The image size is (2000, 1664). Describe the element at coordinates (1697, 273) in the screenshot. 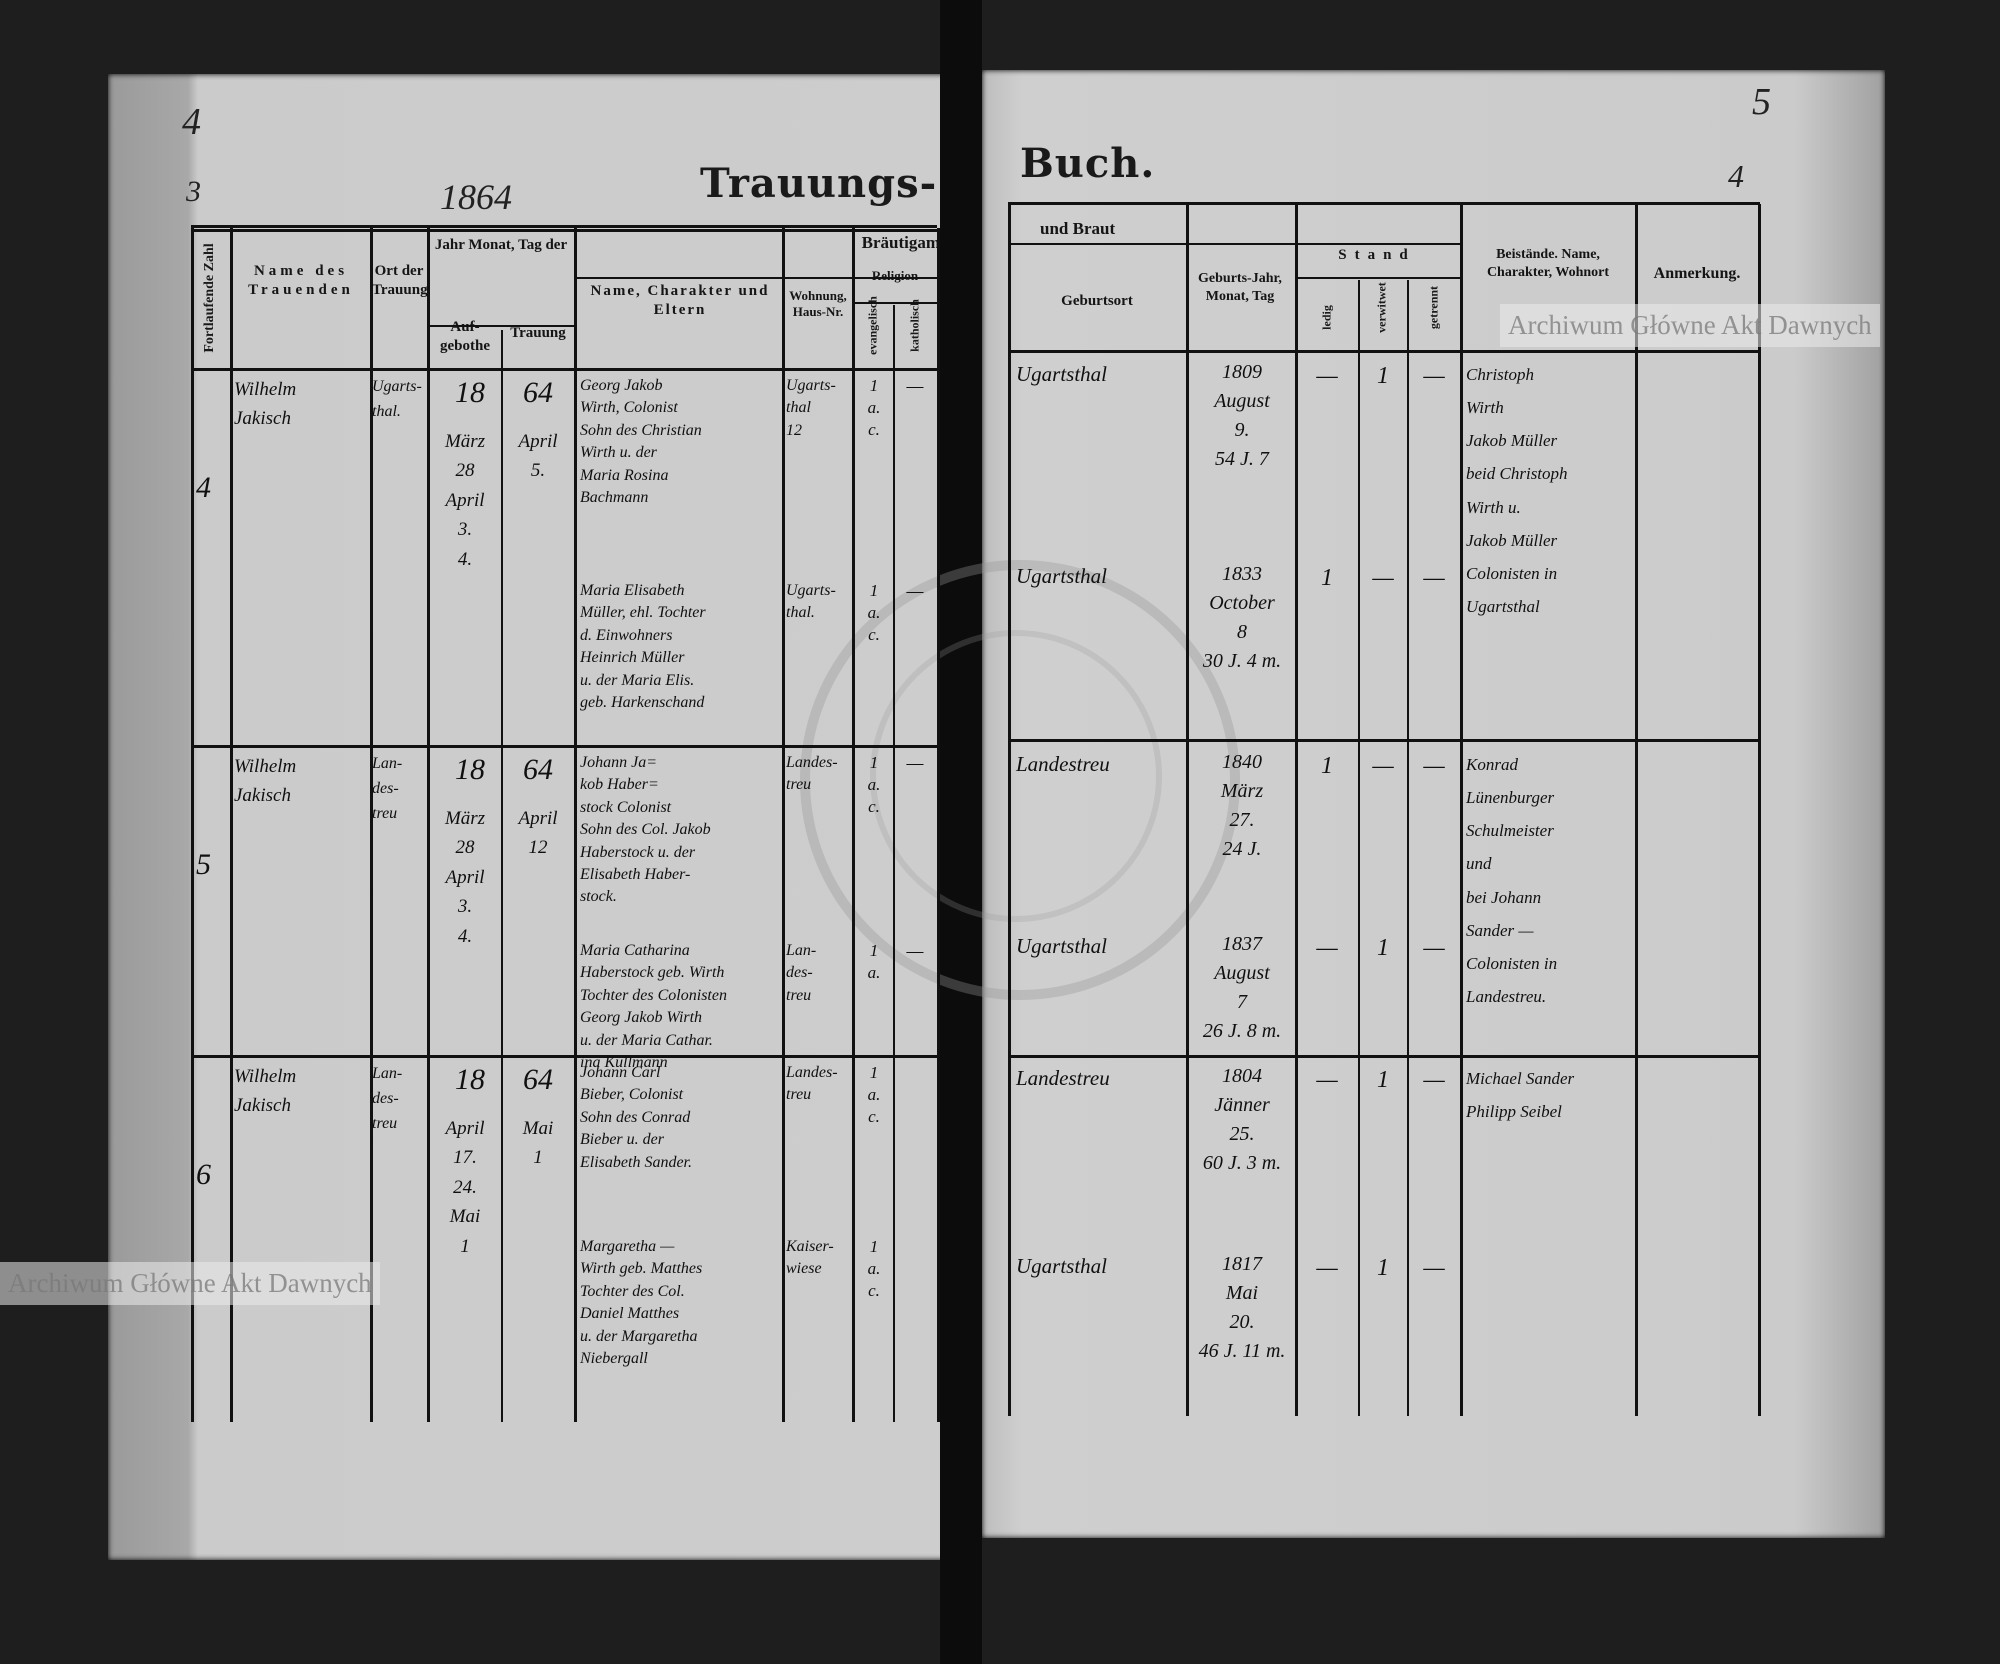

I see `header-remarks: Anmerkung.` at that location.